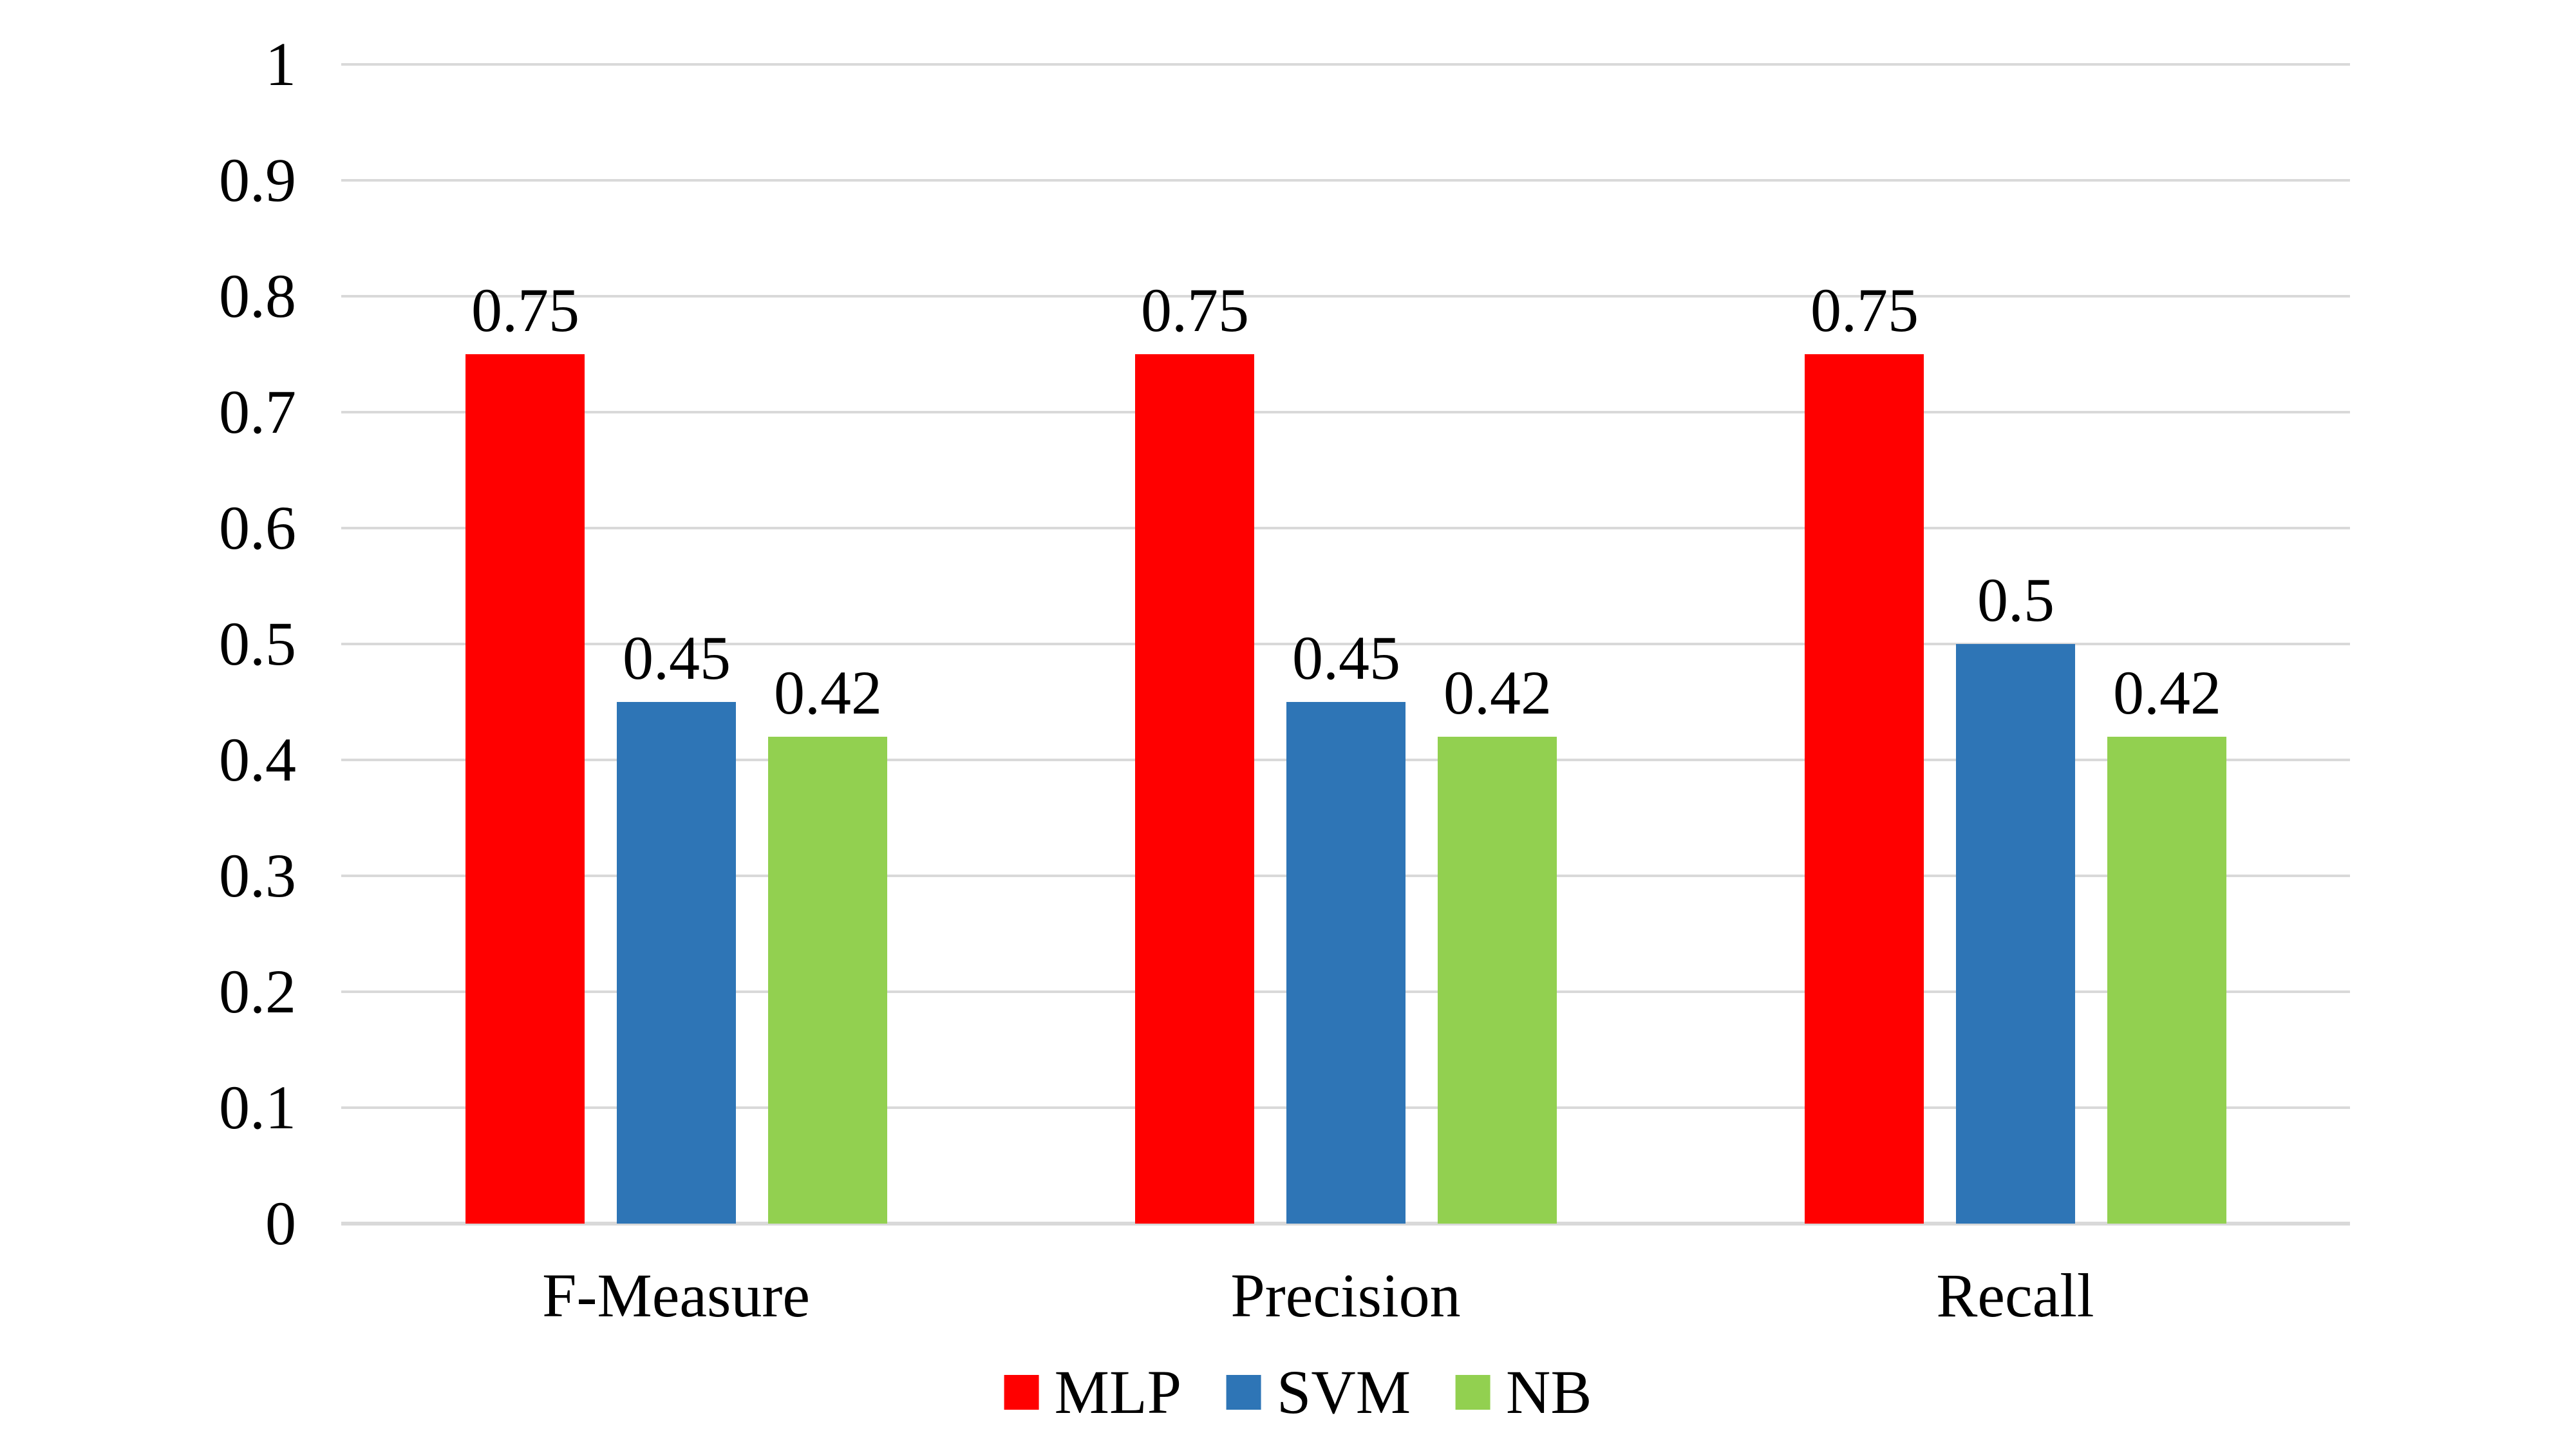 Image resolution: width=2576 pixels, height=1449 pixels. I want to click on legend-label: SVM, so click(1343, 1392).